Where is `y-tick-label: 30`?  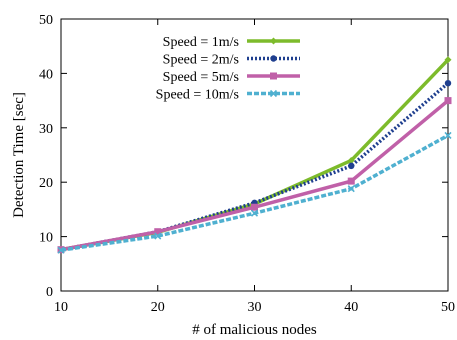
y-tick-label: 30 is located at coordinates (46, 129).